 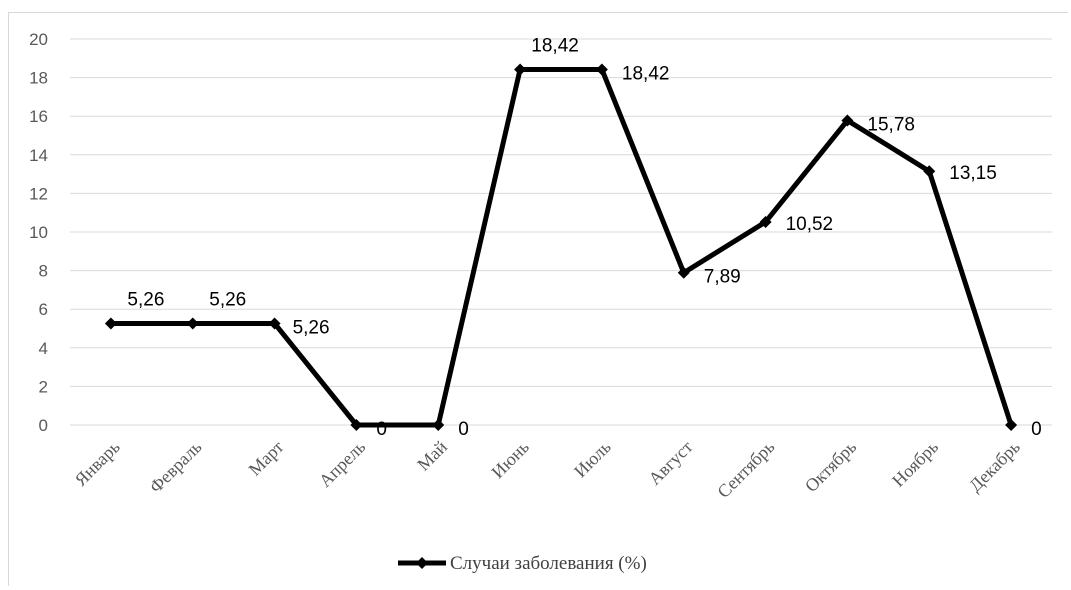 What do you see at coordinates (342, 464) in the screenshot?
I see `x-tick-label: Апрель` at bounding box center [342, 464].